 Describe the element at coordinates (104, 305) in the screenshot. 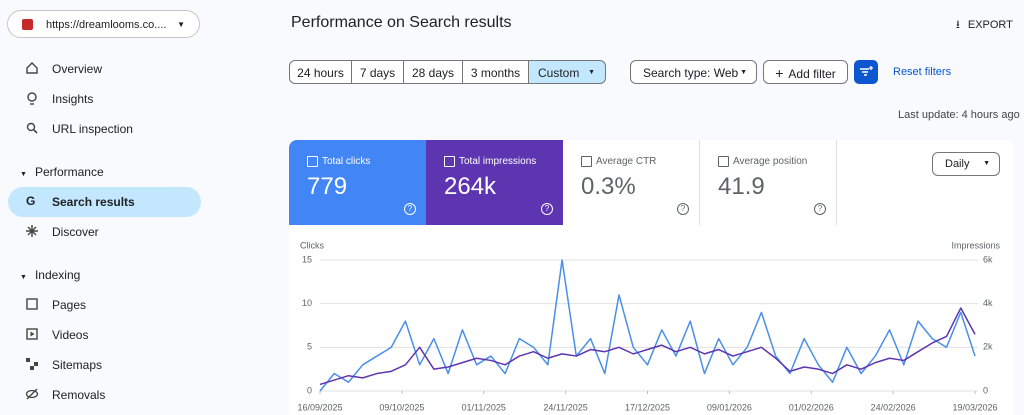

I see `nav-item: Pages` at that location.